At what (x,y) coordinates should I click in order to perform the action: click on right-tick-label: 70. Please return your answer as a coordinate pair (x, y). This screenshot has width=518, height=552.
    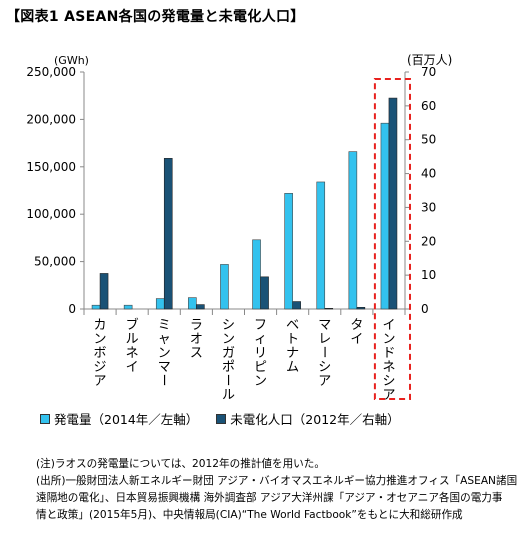
    Looking at the image, I should click on (428, 72).